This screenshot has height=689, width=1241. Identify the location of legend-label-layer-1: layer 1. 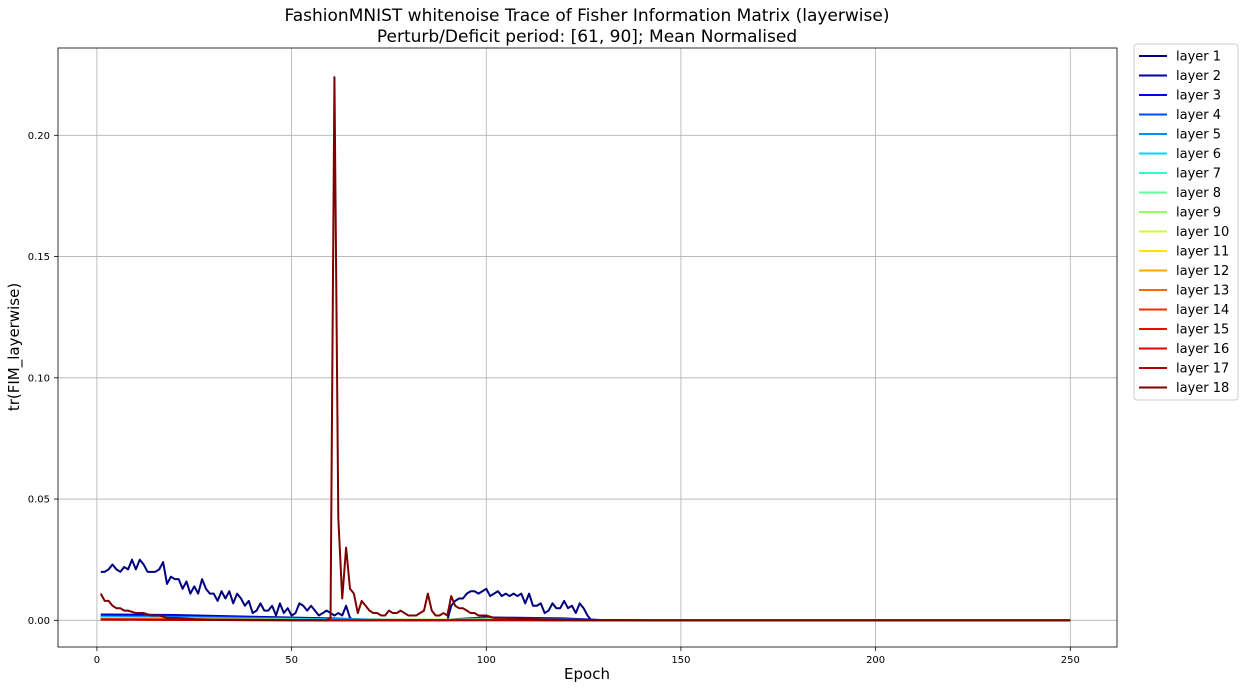
(1198, 57).